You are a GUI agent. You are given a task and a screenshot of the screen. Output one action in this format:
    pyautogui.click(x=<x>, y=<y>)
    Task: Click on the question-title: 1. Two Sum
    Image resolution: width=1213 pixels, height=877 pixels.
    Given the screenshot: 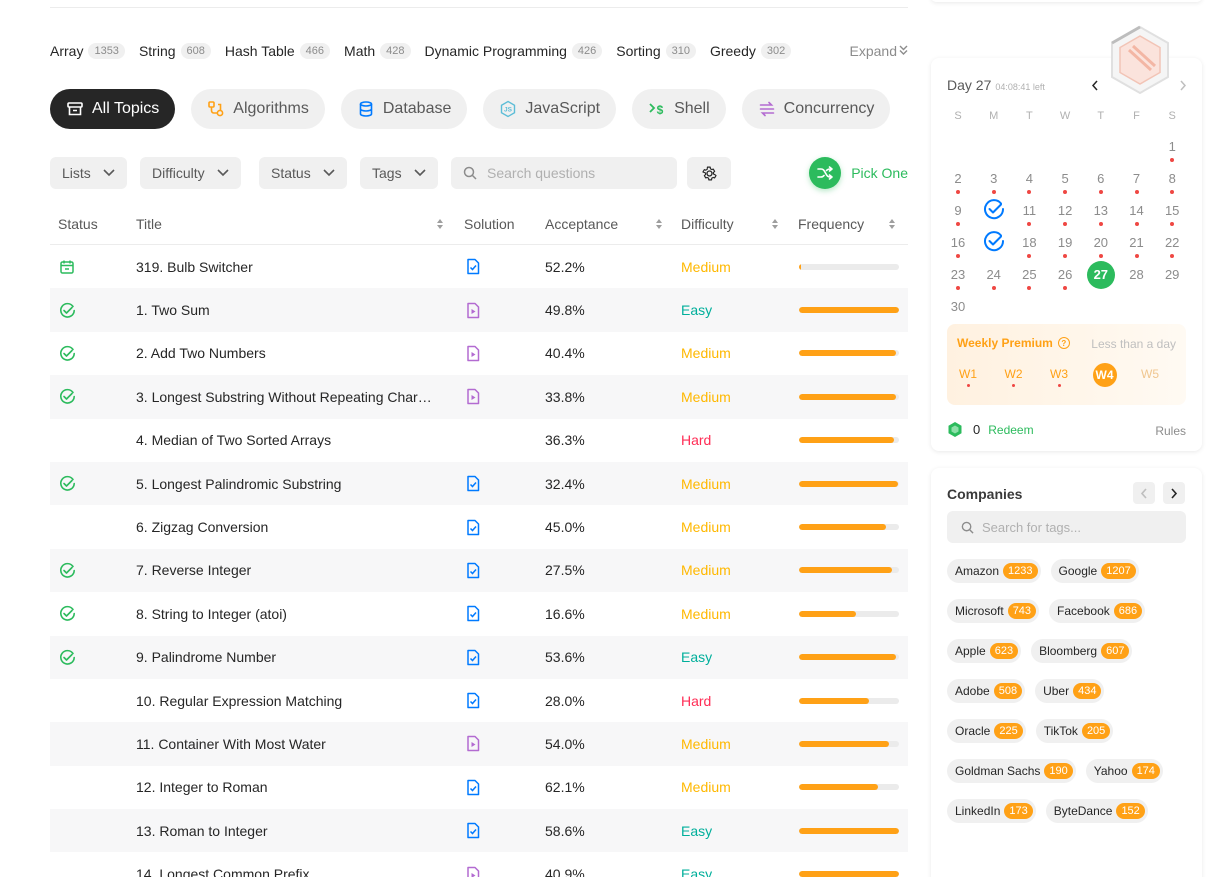 What is the action you would take?
    pyautogui.click(x=173, y=310)
    